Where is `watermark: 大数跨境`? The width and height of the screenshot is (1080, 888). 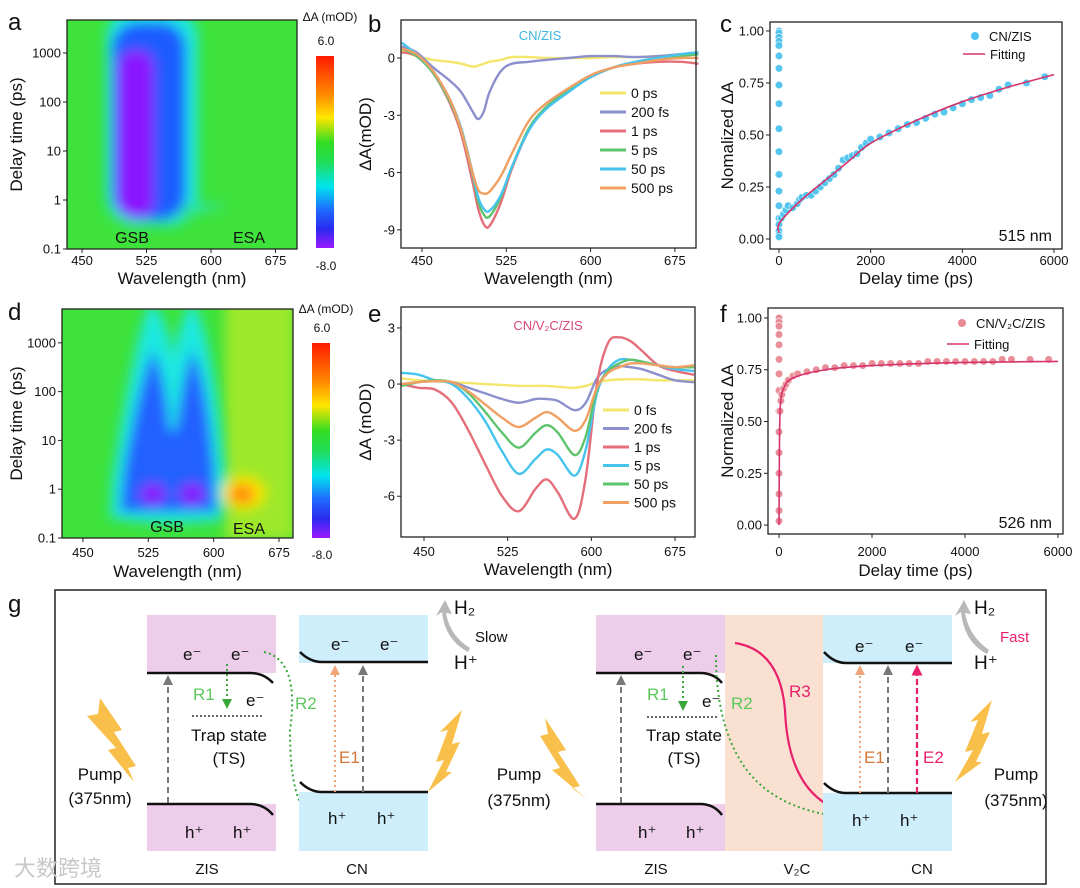
watermark: 大数跨境 is located at coordinates (58, 868).